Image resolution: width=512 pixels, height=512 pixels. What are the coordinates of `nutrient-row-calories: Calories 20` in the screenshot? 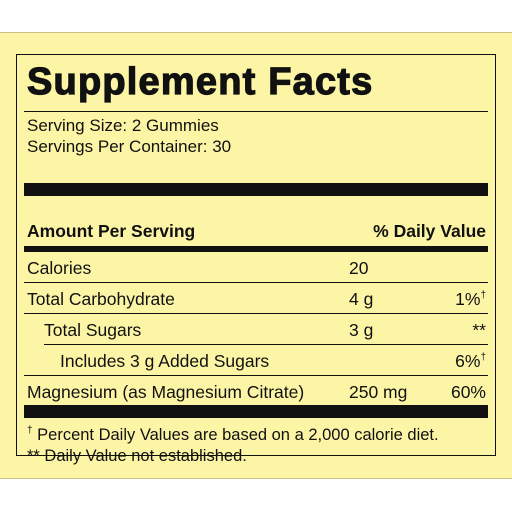 It's located at (256, 267).